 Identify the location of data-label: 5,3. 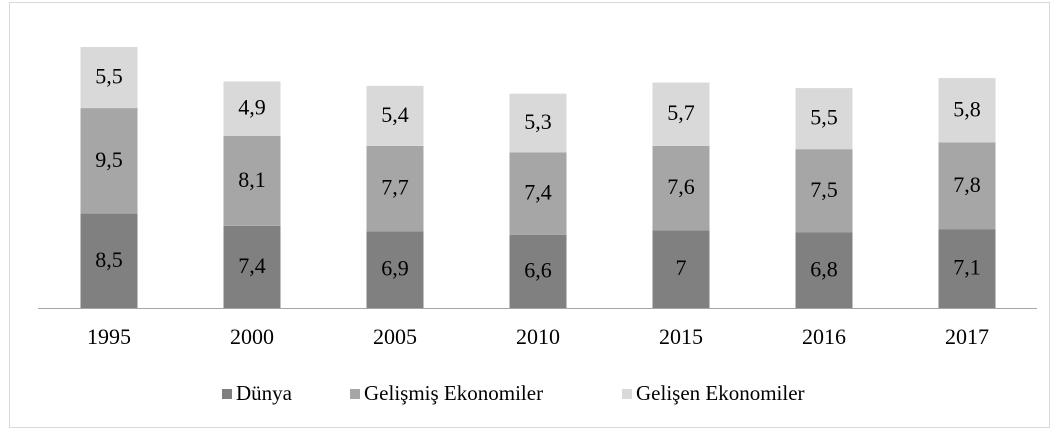
(538, 121).